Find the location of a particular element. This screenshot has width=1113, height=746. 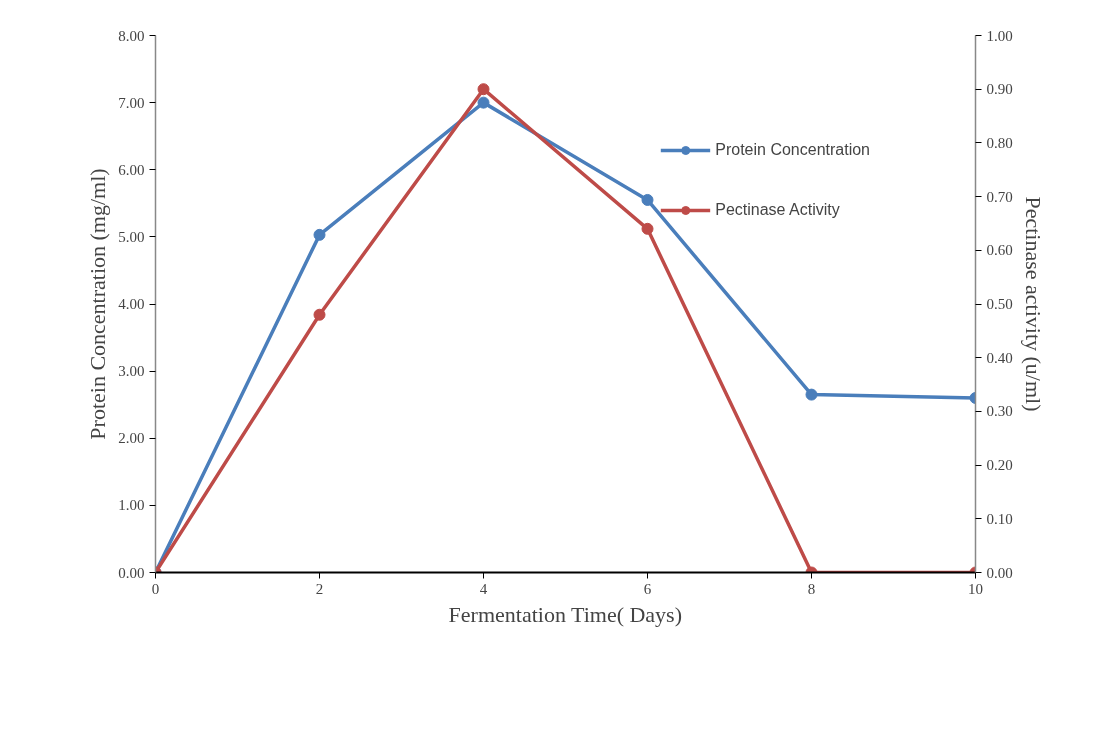

y-tick-label: 8.00 is located at coordinates (131, 35).